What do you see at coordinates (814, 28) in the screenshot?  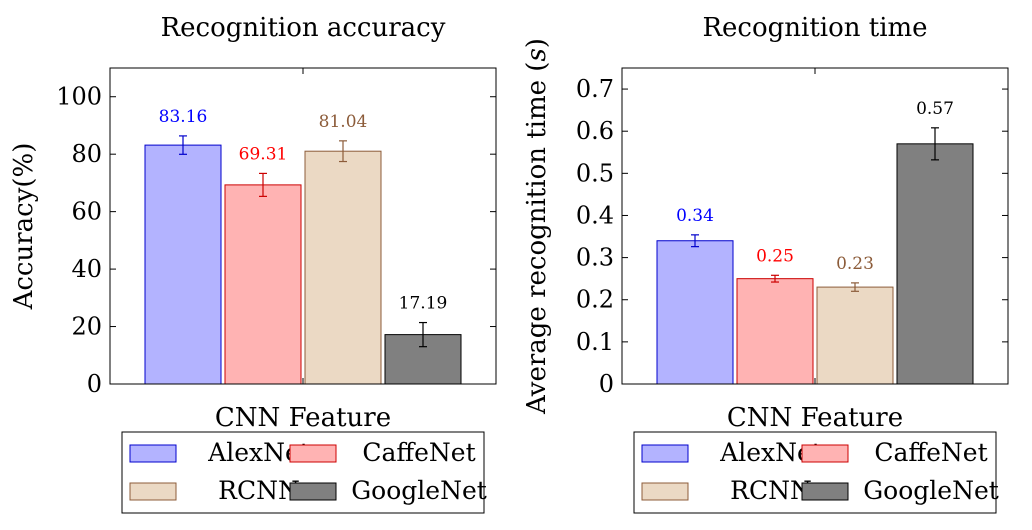 I see `chart-title: Recognition time` at bounding box center [814, 28].